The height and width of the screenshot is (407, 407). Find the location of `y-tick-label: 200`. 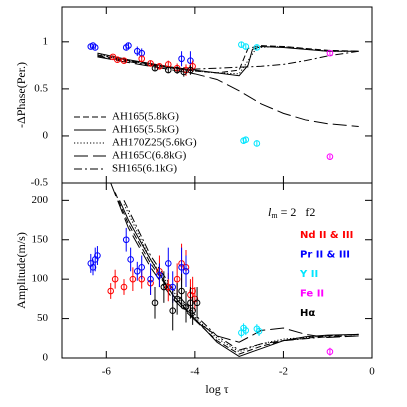

y-tick-label: 200 is located at coordinates (40, 200).